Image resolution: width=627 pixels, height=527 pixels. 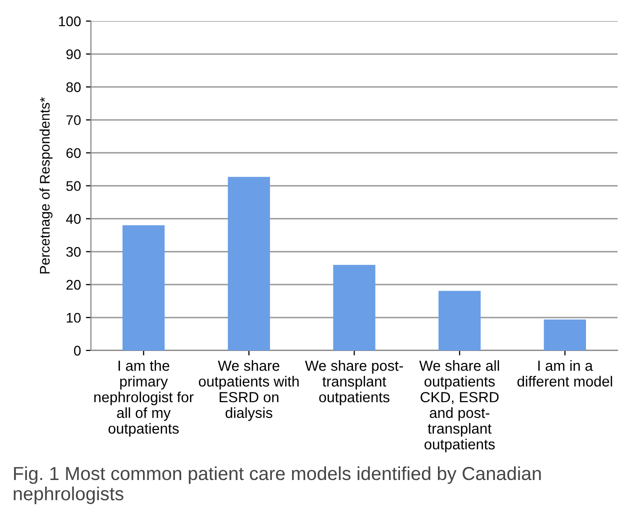 What do you see at coordinates (73, 251) in the screenshot?
I see `y-tick-label: 30` at bounding box center [73, 251].